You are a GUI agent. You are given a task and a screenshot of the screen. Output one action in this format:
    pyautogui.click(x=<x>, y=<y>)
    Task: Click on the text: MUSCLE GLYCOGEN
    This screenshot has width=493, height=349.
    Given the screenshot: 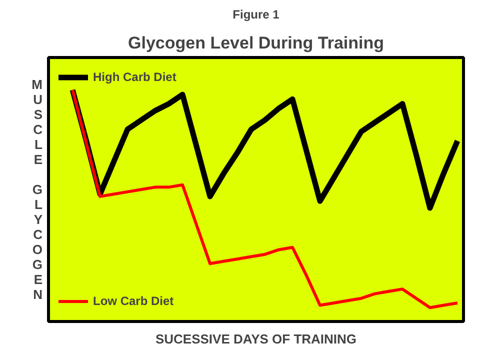 What is the action you would take?
    pyautogui.click(x=37, y=189)
    